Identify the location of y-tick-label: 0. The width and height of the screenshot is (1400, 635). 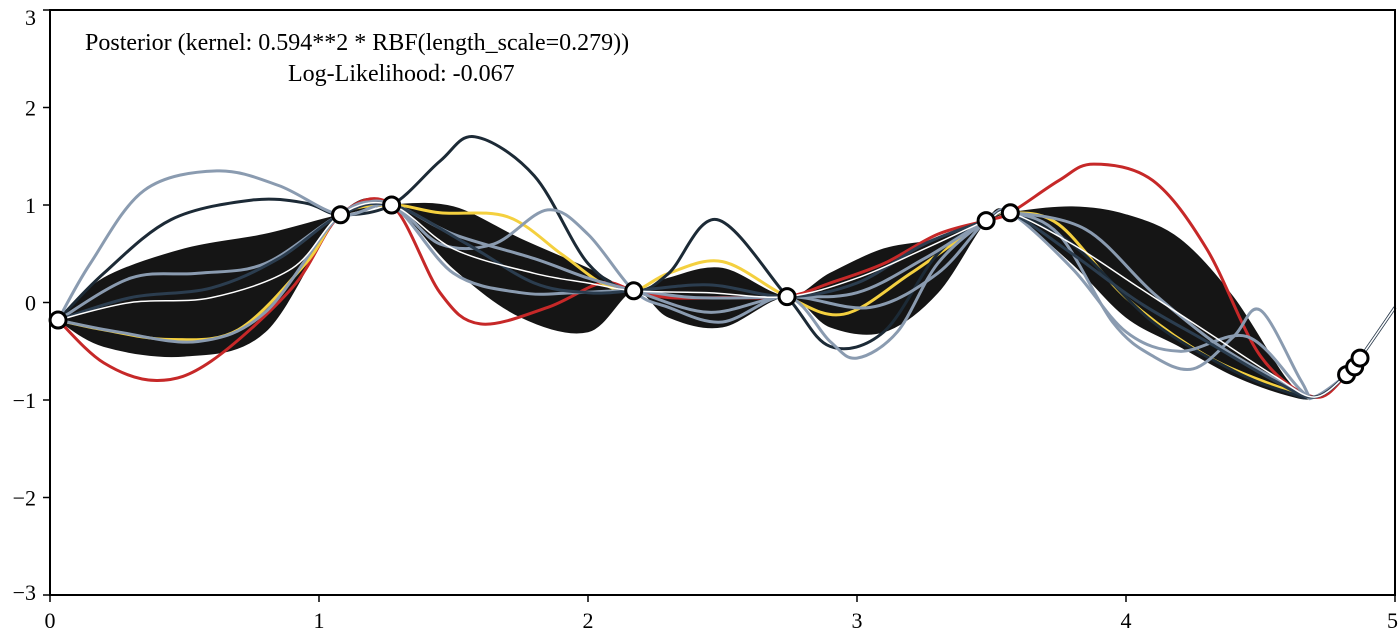
(30, 303).